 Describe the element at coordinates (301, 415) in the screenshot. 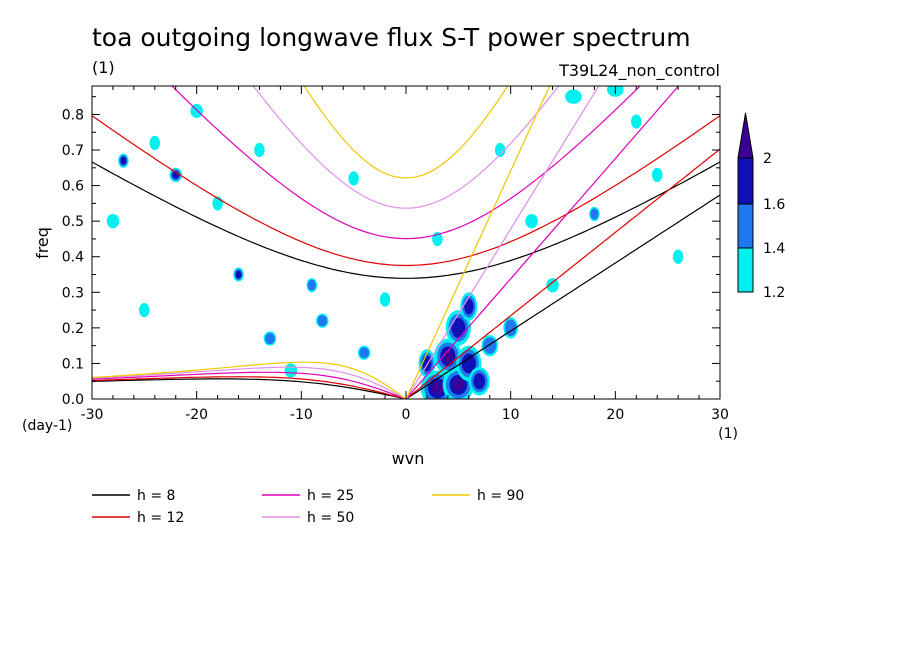

I see `x-tick-label: -10` at that location.